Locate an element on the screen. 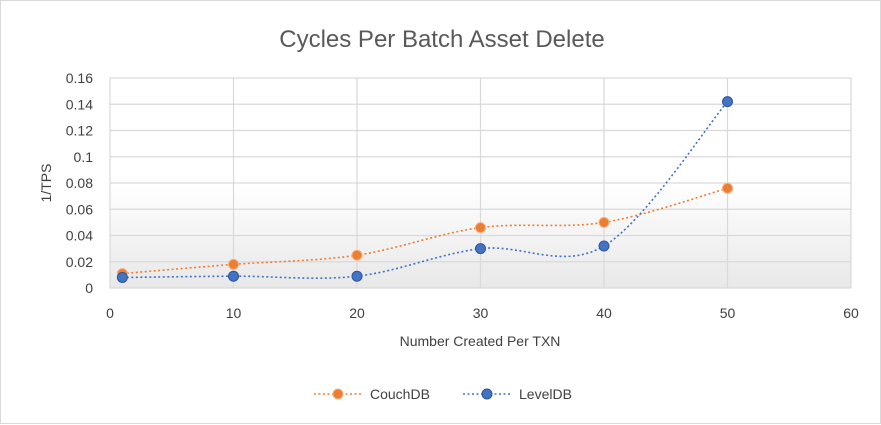 This screenshot has height=425, width=881. x-axis-label: Number Created Per TXN is located at coordinates (480, 341).